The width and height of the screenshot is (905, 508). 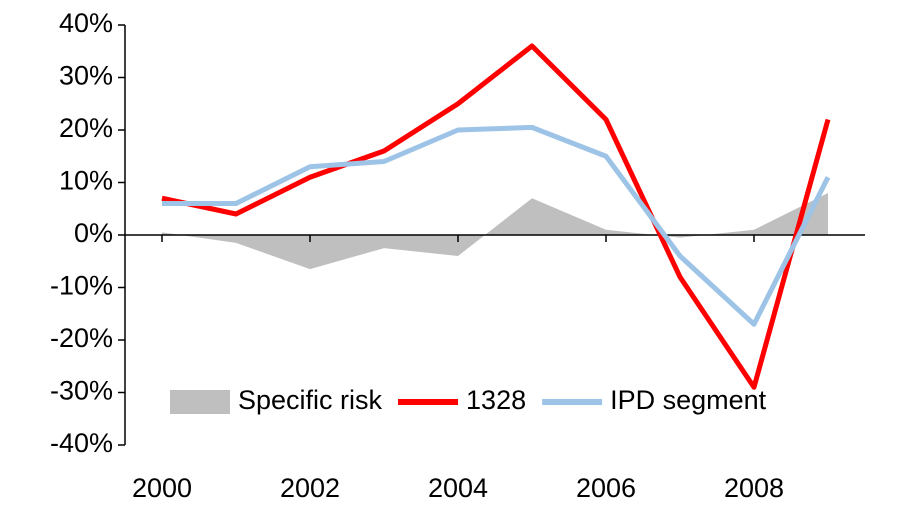 What do you see at coordinates (495, 231) in the screenshot?
I see `area` at bounding box center [495, 231].